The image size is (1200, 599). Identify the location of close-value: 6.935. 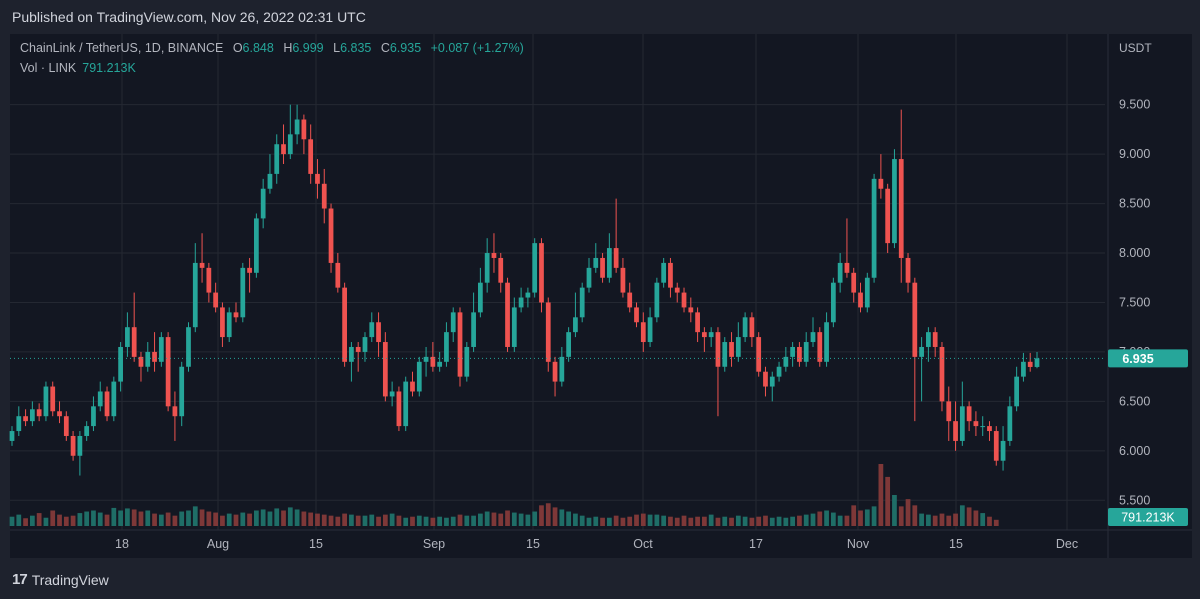
(405, 48).